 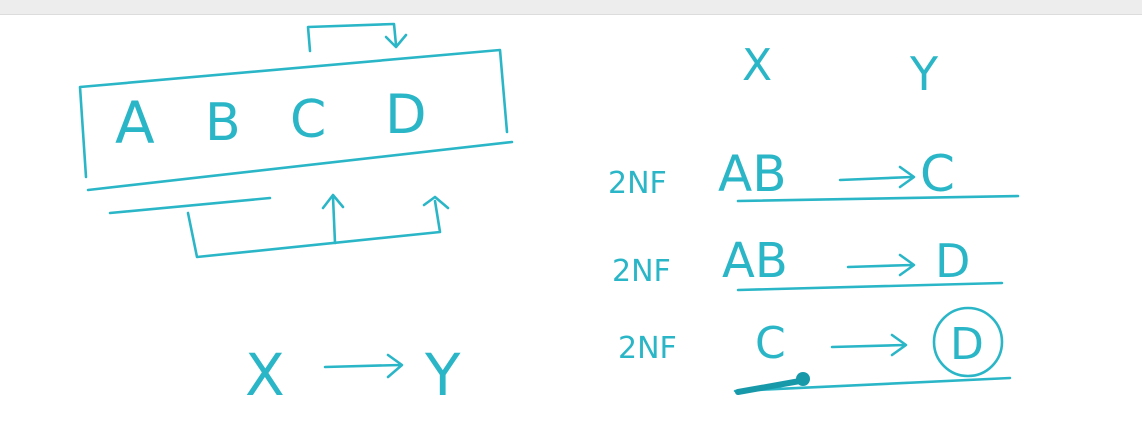 I want to click on dep1-tag: 2NF, so click(x=637, y=183).